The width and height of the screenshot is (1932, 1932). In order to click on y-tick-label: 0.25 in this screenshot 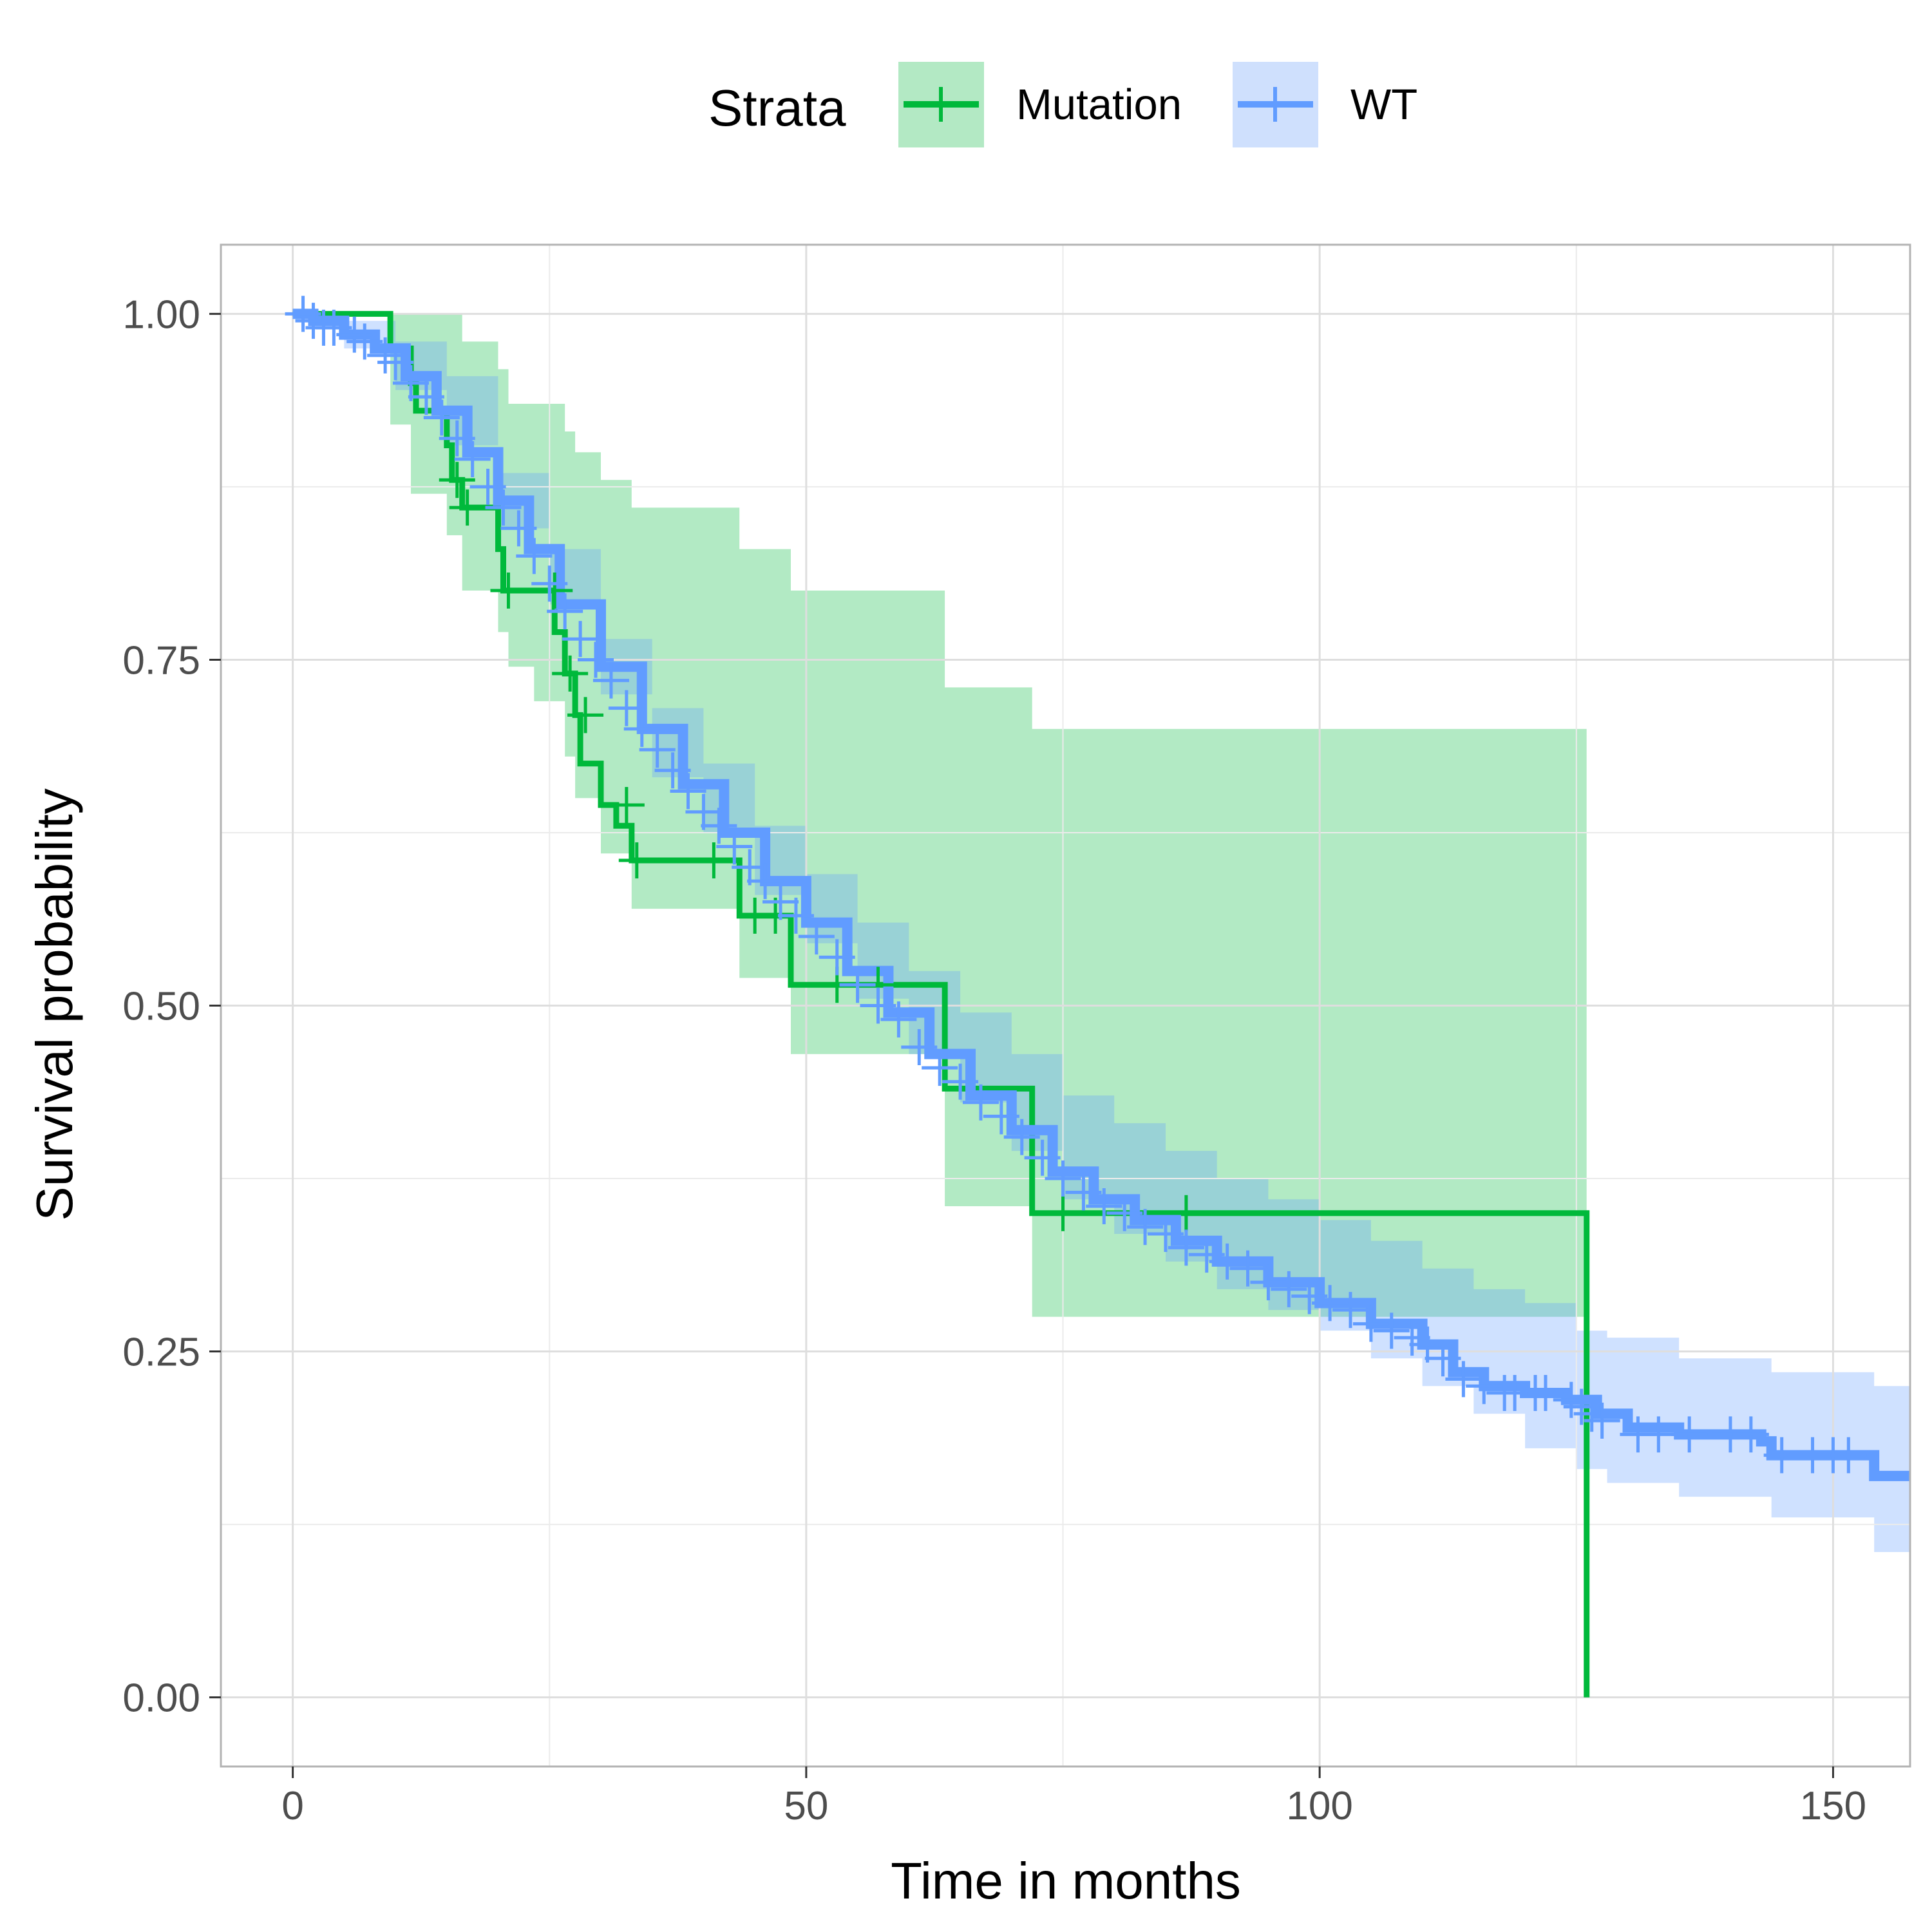, I will do `click(161, 1353)`.